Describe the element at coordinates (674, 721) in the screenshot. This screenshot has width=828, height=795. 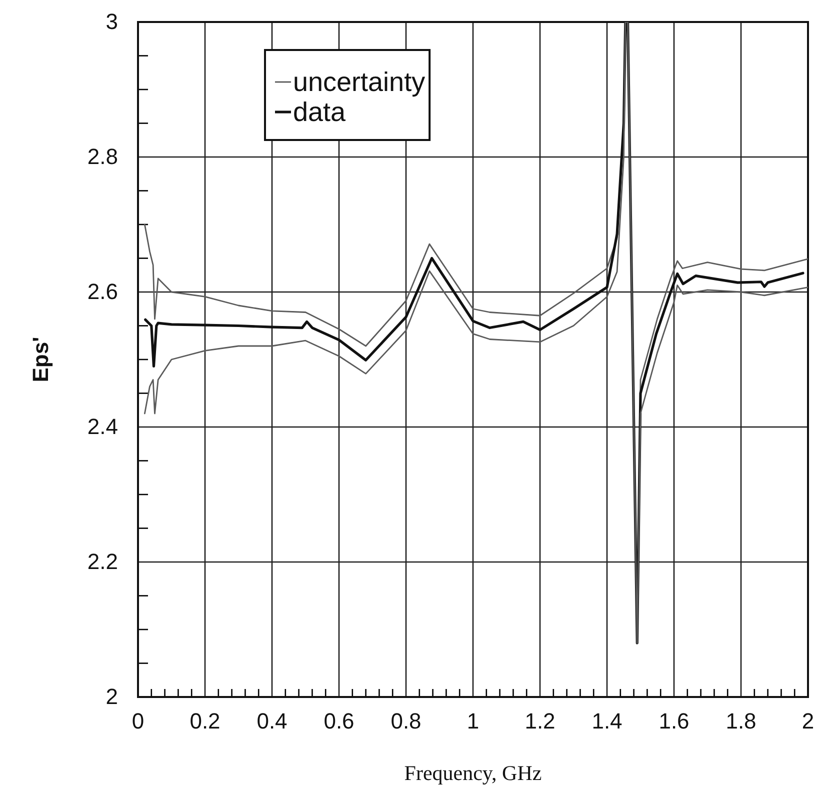
I see `x-tick-label: 1.6` at that location.